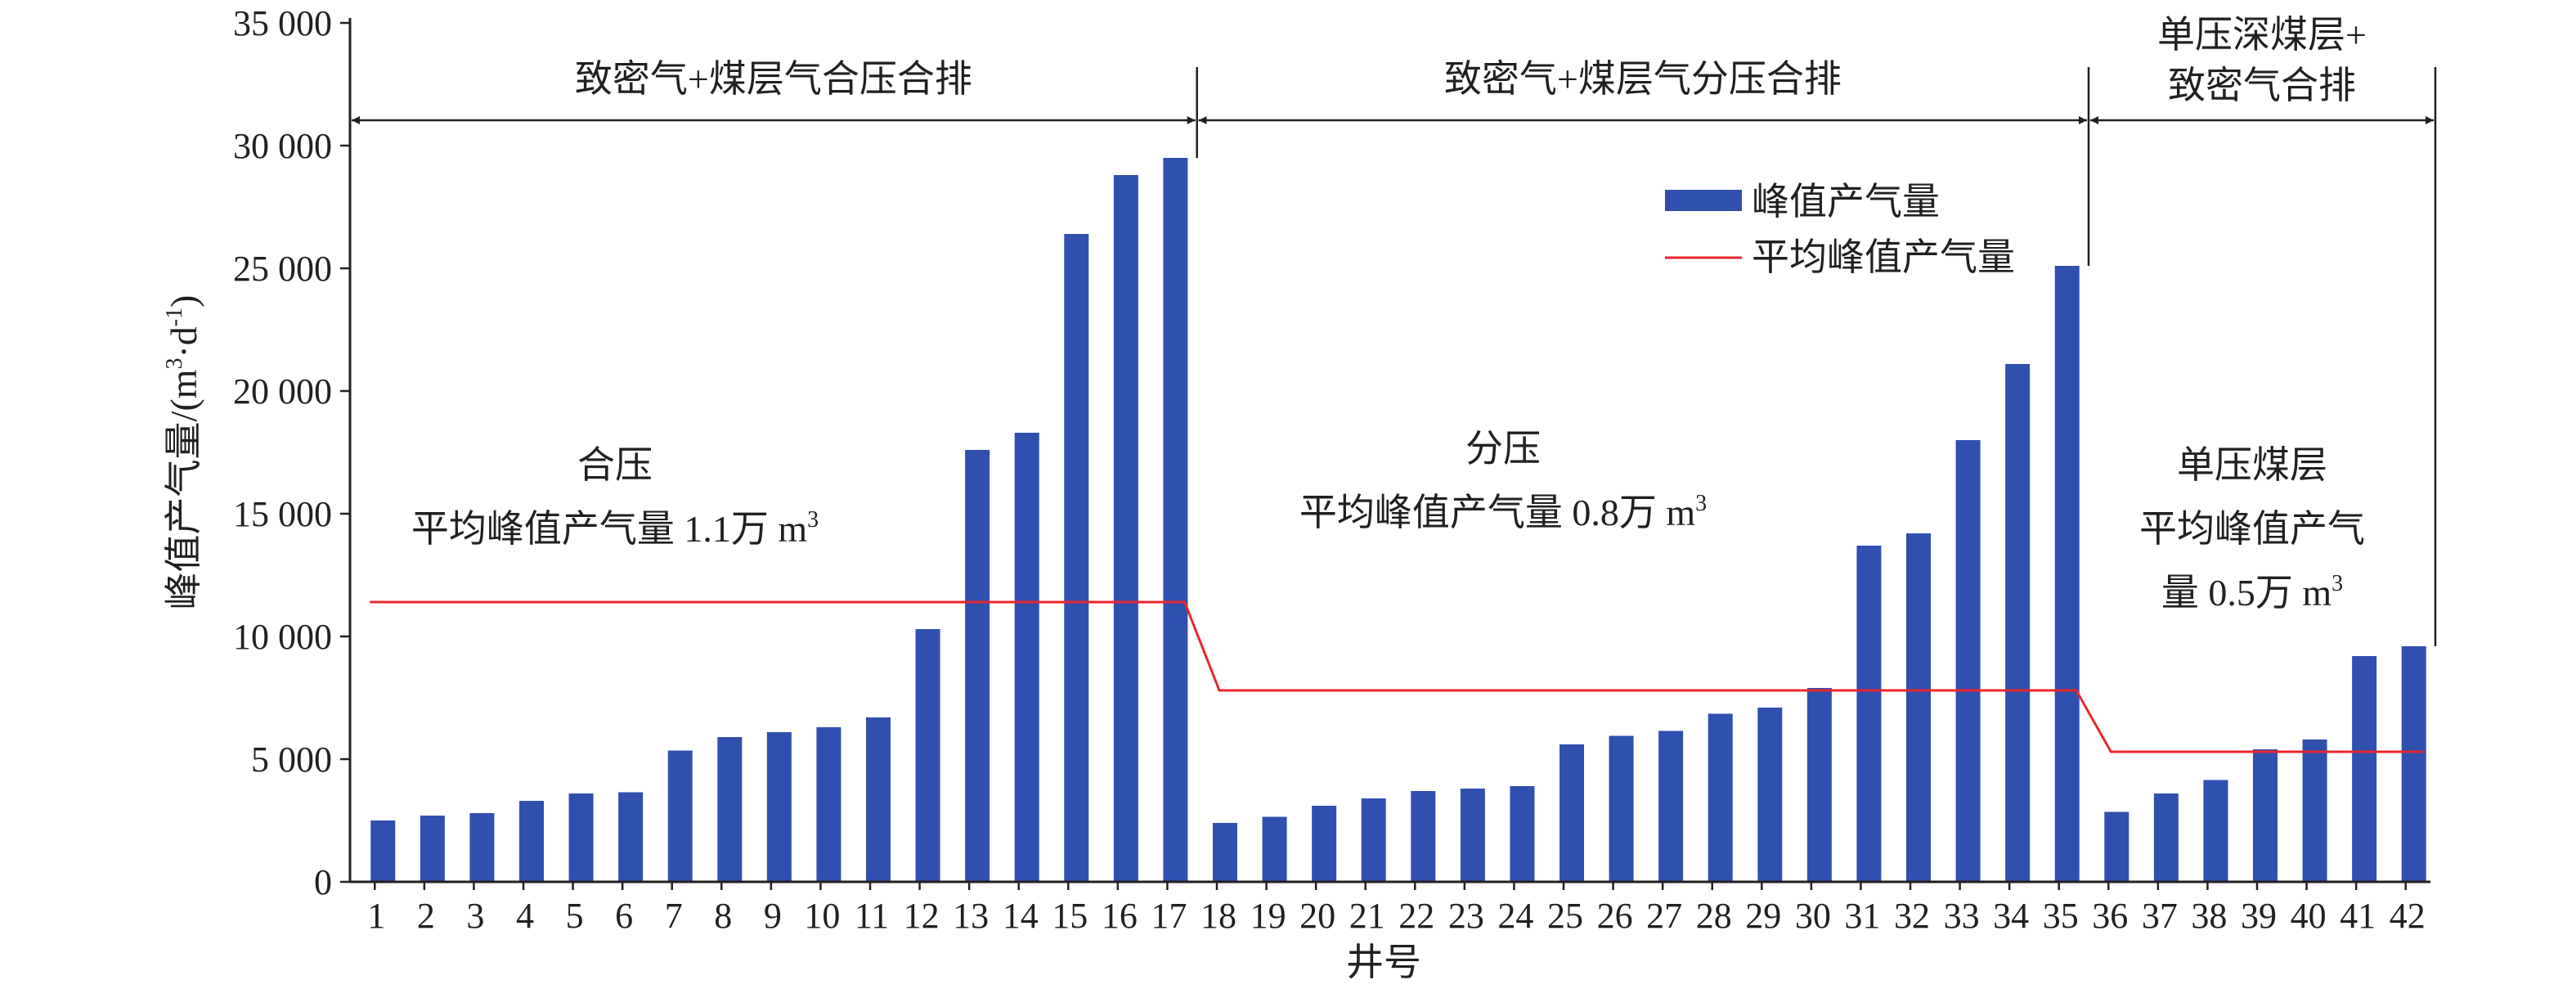 The width and height of the screenshot is (2576, 989). I want to click on x-tick-label: 21, so click(1367, 916).